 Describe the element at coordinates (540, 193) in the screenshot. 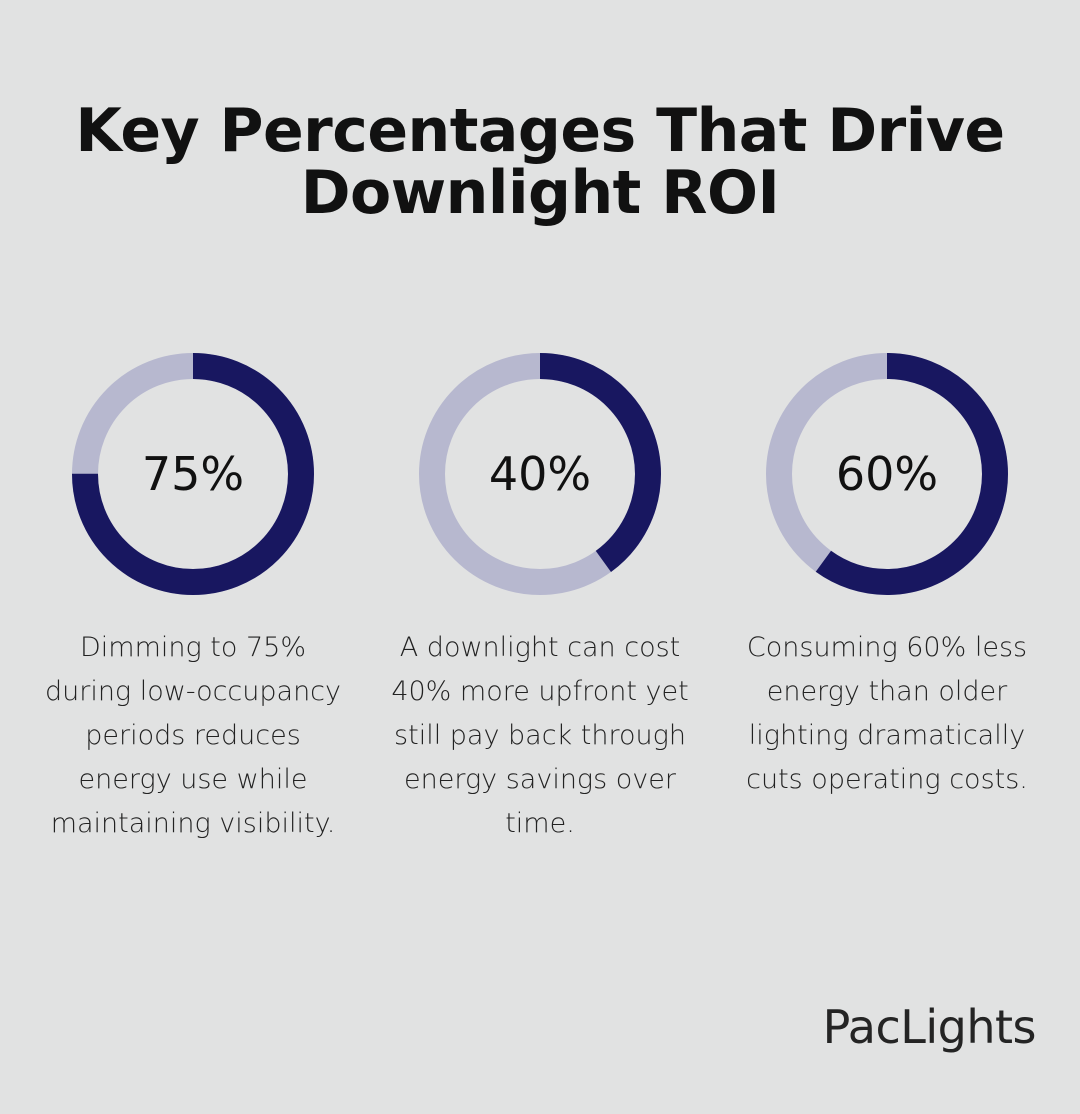

I see `title-line-2: Downlight ROI` at that location.